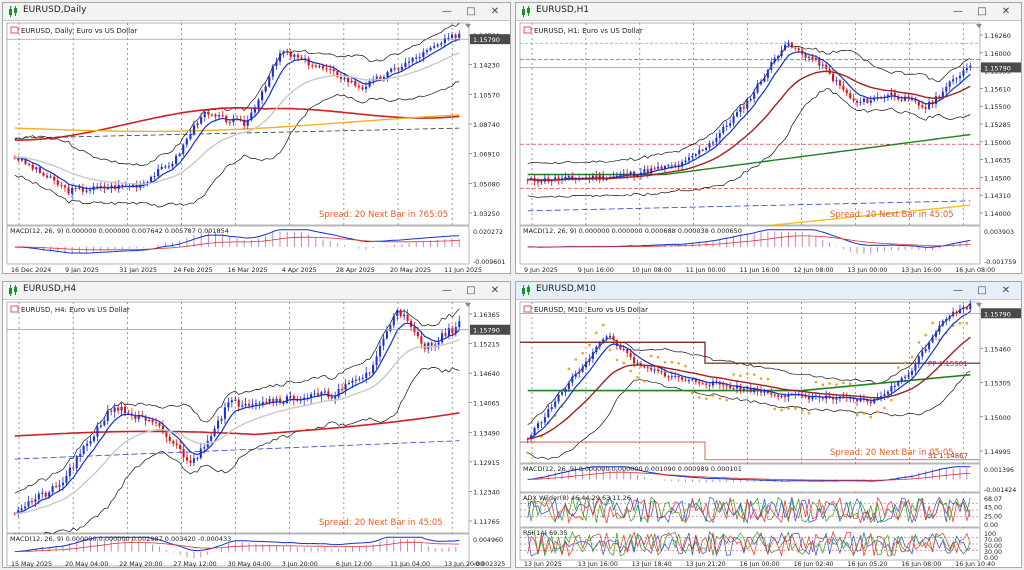 This screenshot has width=1024, height=570. Describe the element at coordinates (588, 31) in the screenshot. I see `chart-header: EURUSD, H1: Euro vs US Dollar` at that location.